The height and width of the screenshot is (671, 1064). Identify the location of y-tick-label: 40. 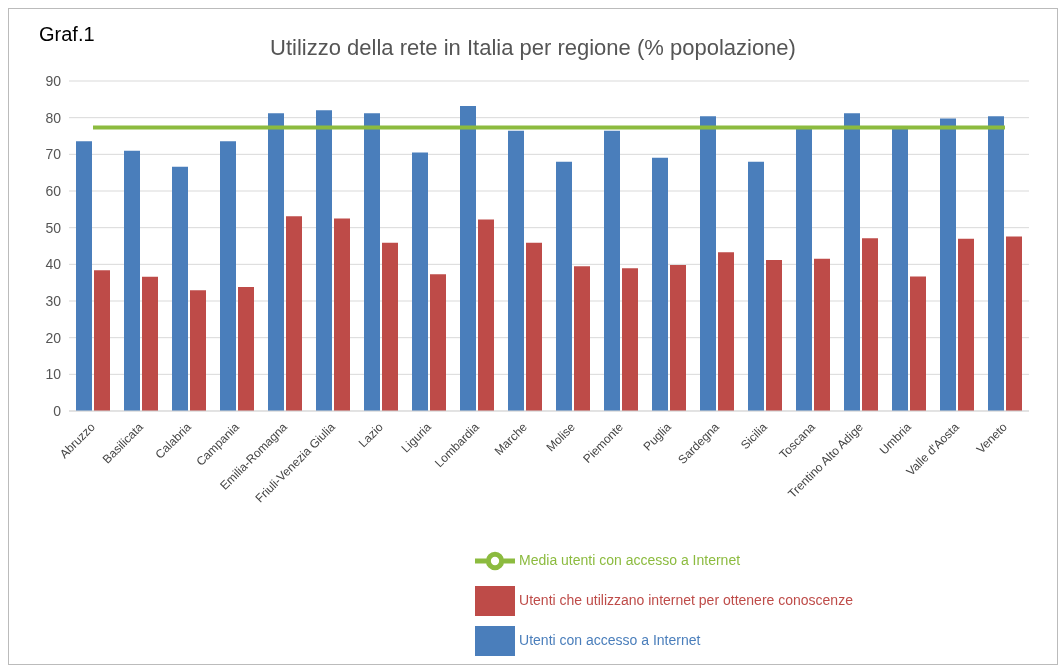
(53, 264).